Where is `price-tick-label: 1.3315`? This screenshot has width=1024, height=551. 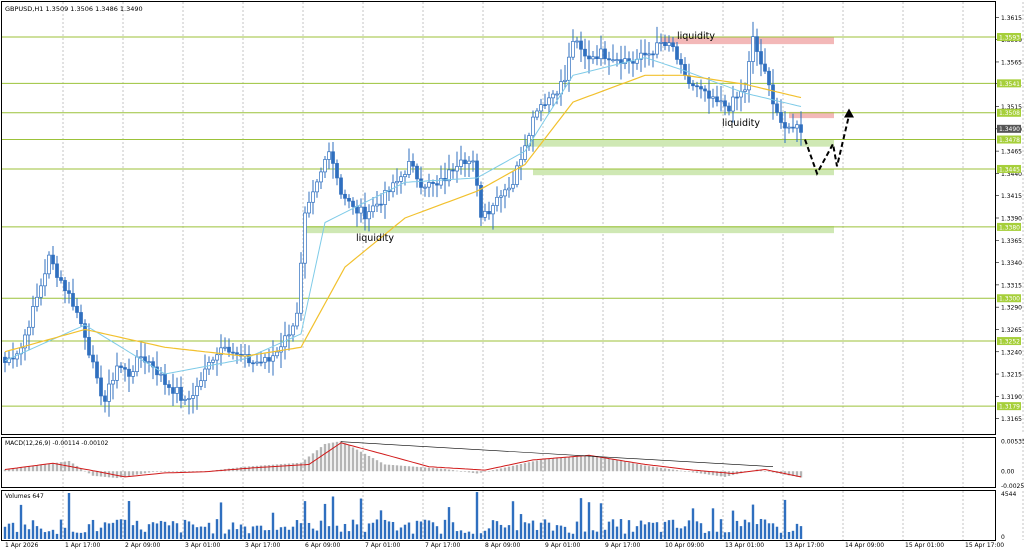 price-tick-label: 1.3315 is located at coordinates (1011, 285).